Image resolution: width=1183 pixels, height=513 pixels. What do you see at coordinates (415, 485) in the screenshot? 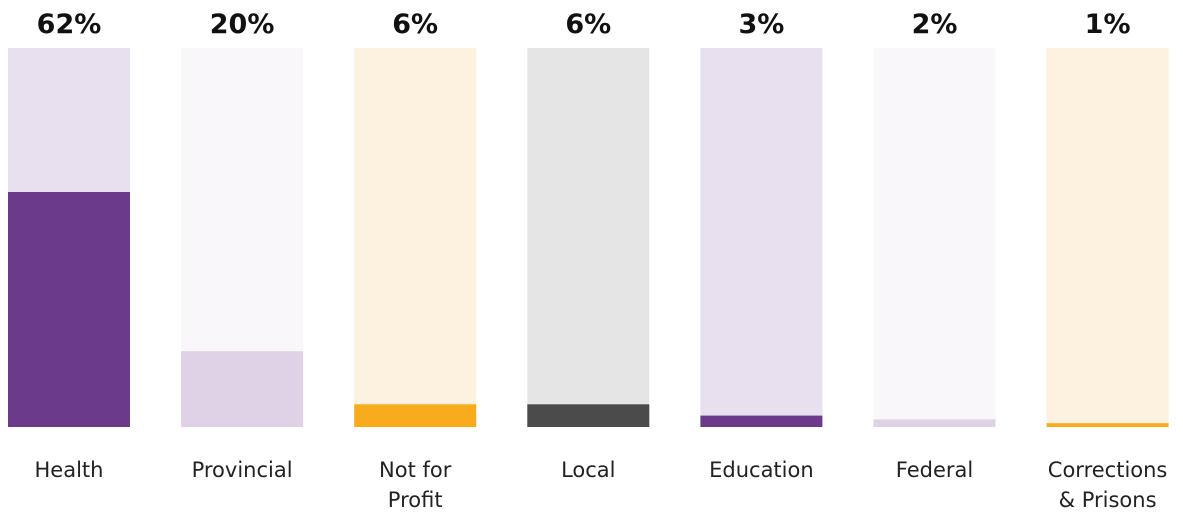
I see `category-label: Not for Profit` at bounding box center [415, 485].